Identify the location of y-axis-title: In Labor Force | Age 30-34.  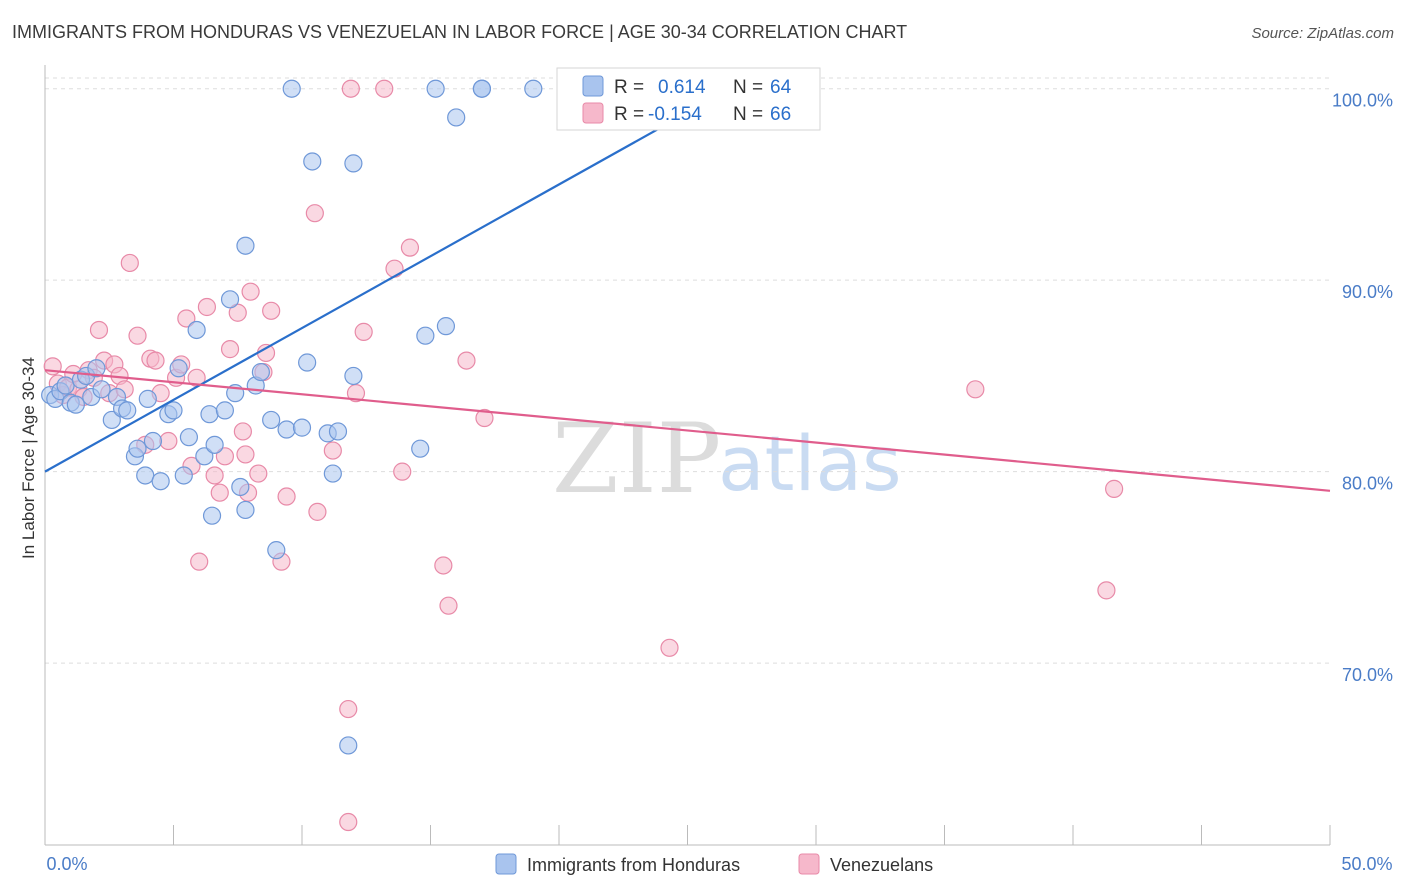
(28, 458).